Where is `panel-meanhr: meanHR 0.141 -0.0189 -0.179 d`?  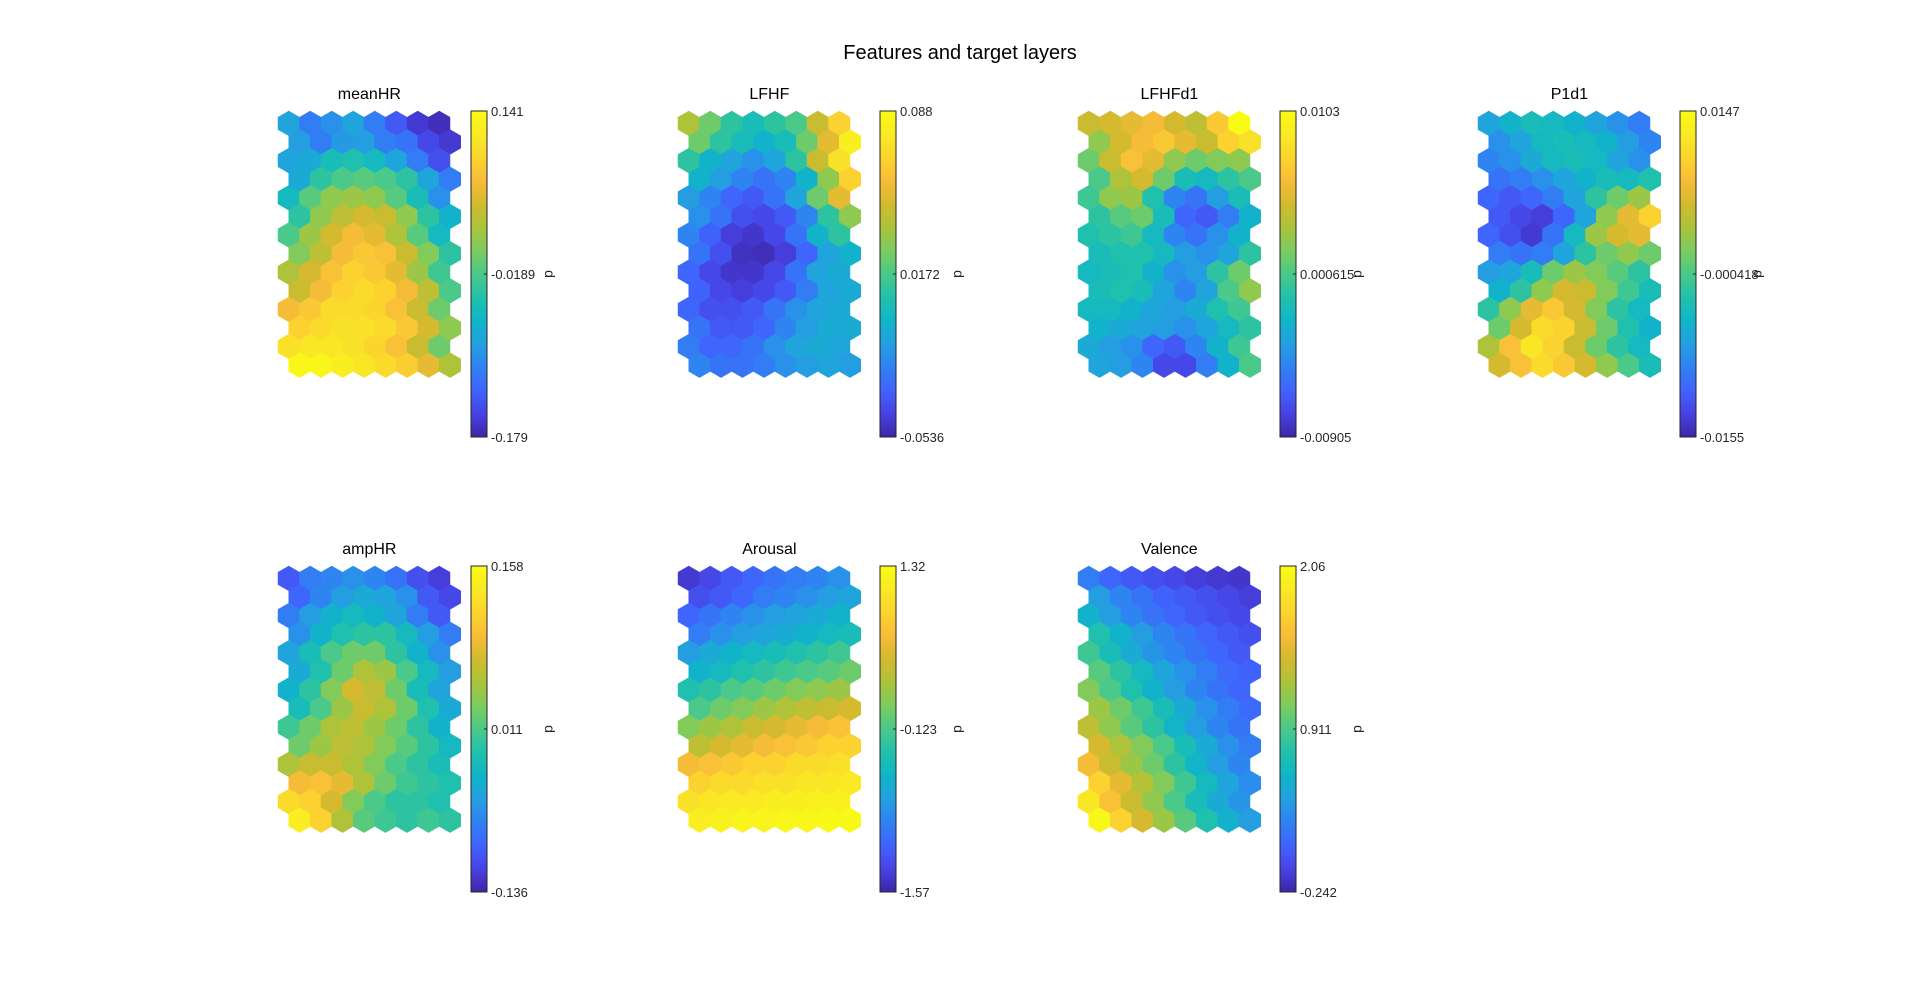 panel-meanhr: meanHR 0.141 -0.0189 -0.179 d is located at coordinates (417, 265).